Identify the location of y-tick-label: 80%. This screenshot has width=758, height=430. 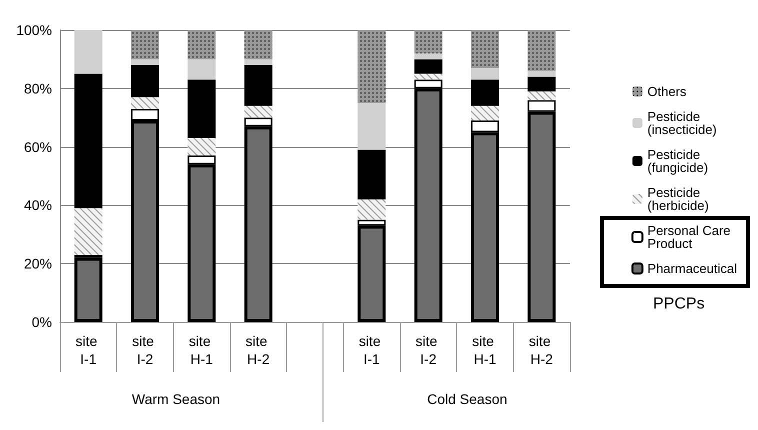
(38, 88).